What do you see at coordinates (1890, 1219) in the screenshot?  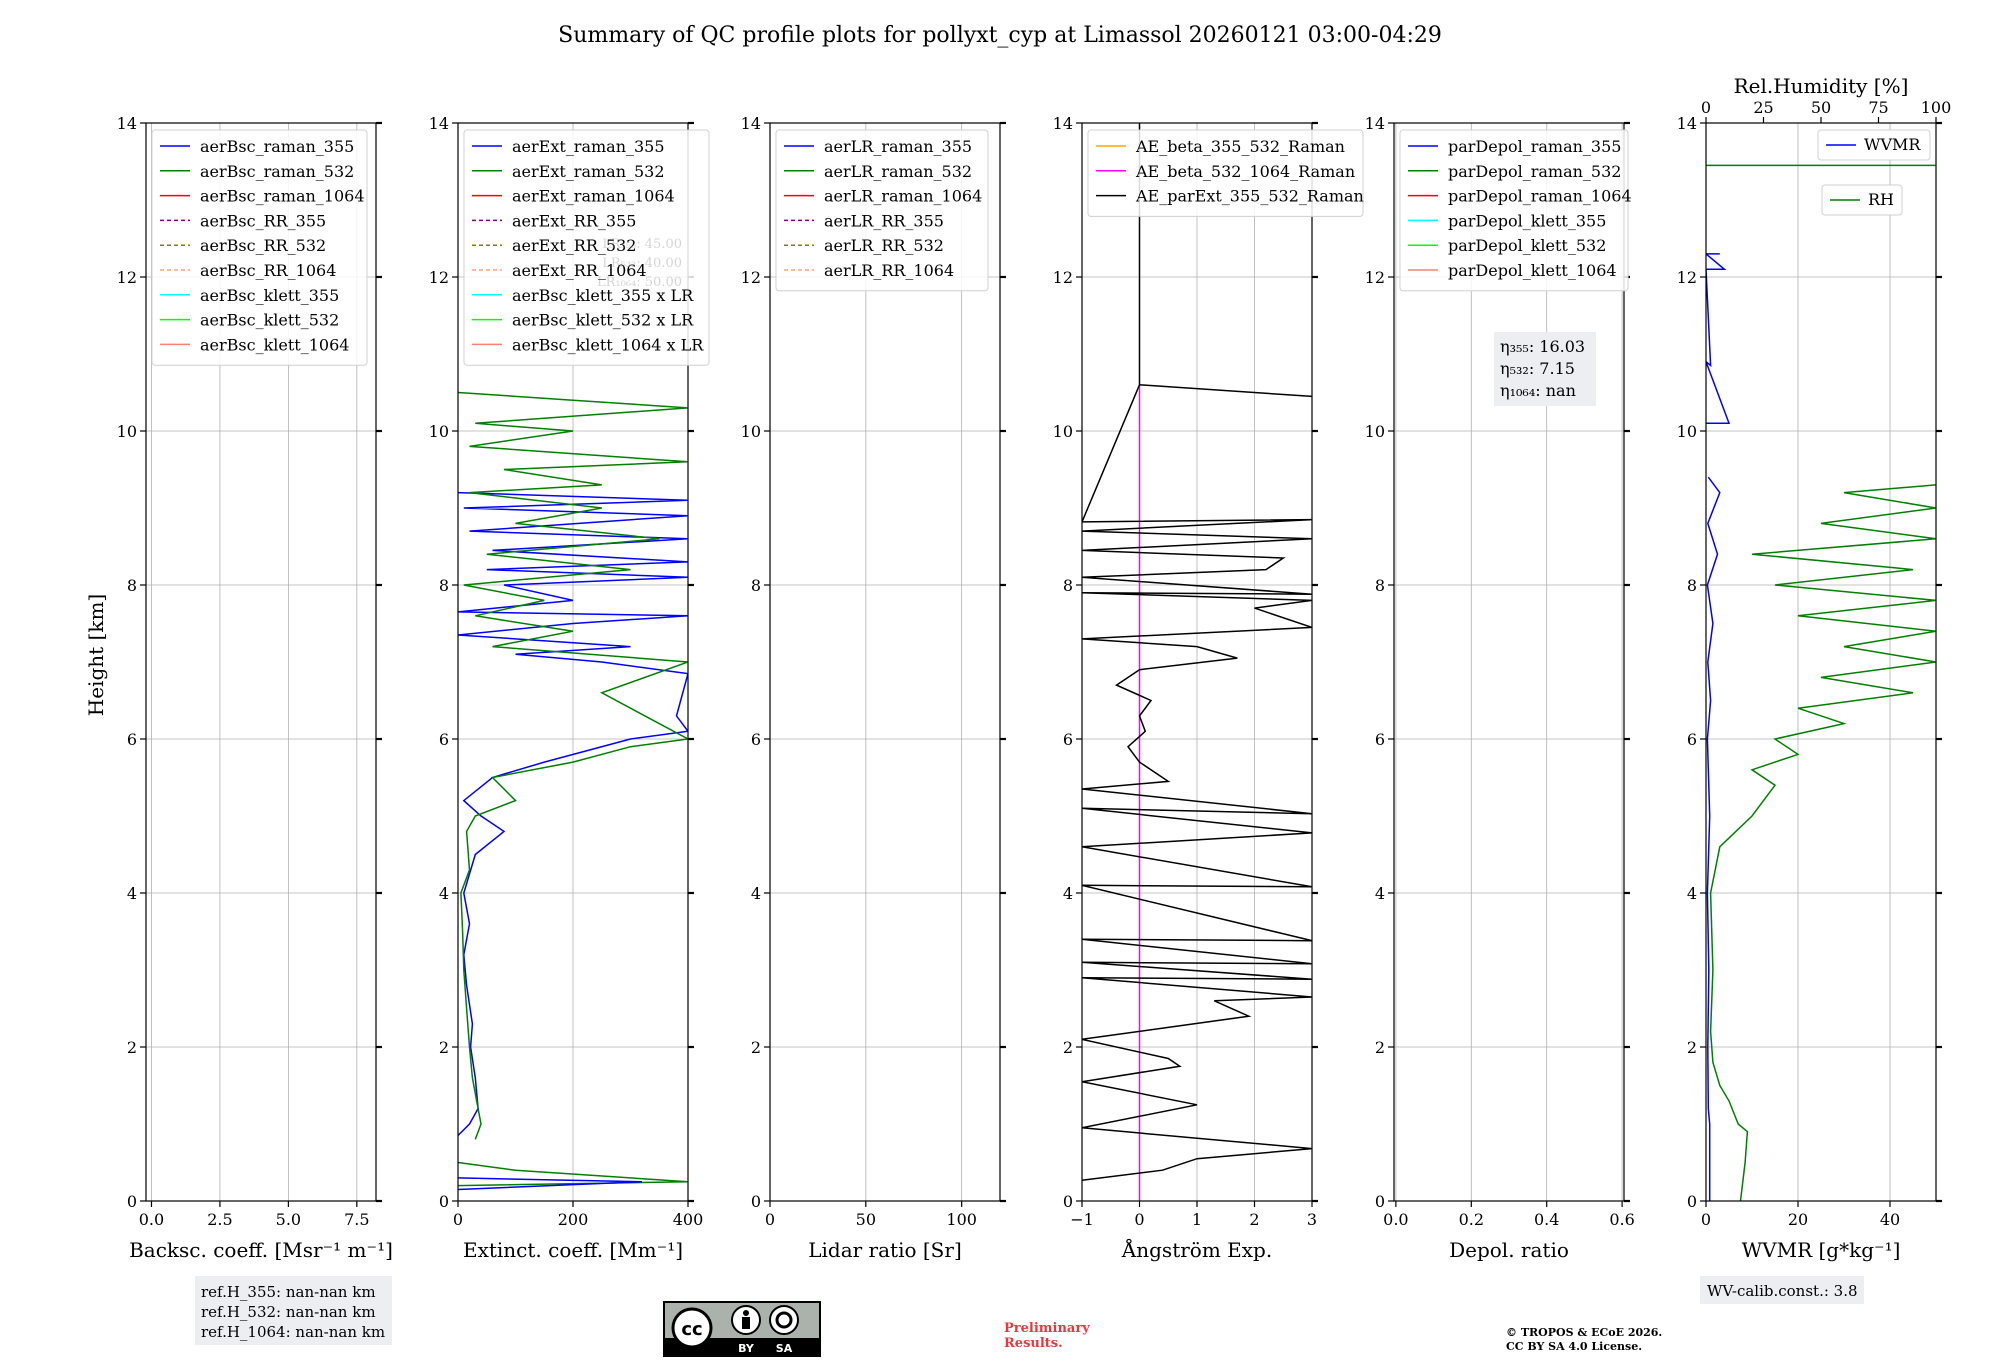 I see `x-tick-label: 40` at bounding box center [1890, 1219].